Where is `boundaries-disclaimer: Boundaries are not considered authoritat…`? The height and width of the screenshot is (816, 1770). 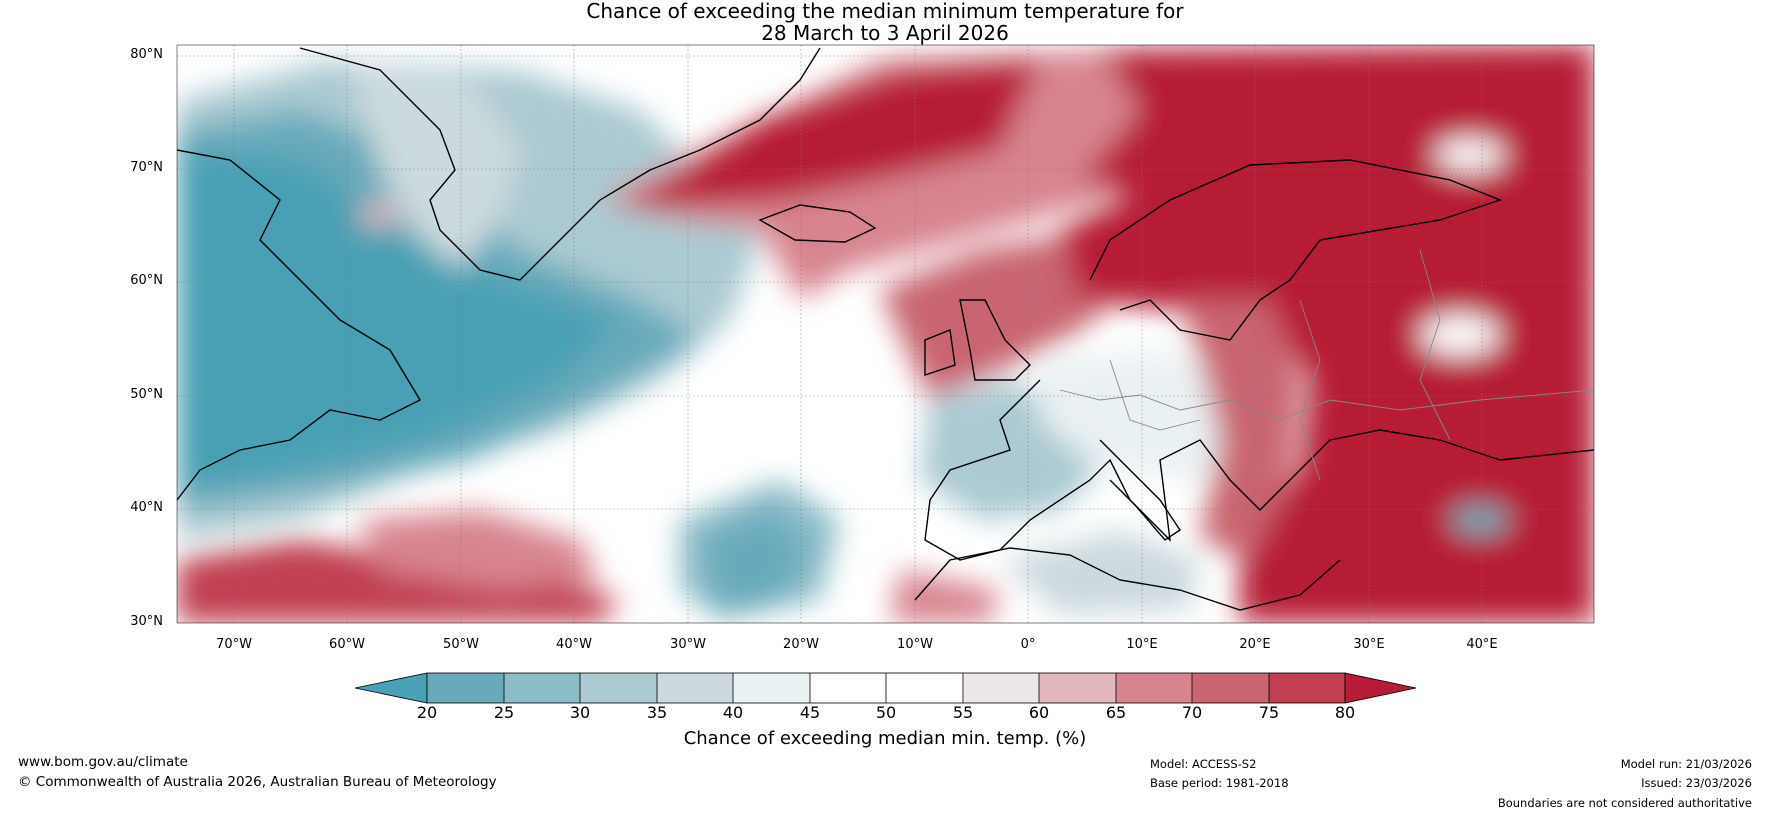
boundaries-disclaimer: Boundaries are not considered authoritat… is located at coordinates (1624, 803).